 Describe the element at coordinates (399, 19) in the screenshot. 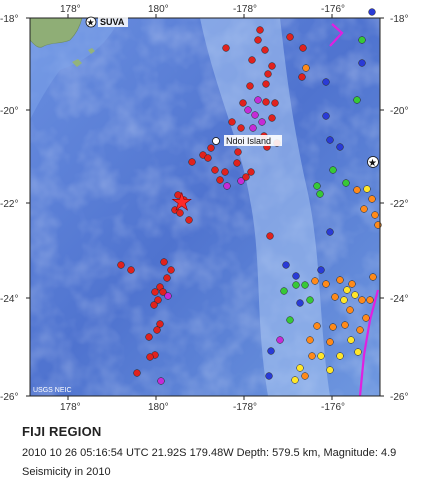

I see `lat-label-right: -18°` at that location.